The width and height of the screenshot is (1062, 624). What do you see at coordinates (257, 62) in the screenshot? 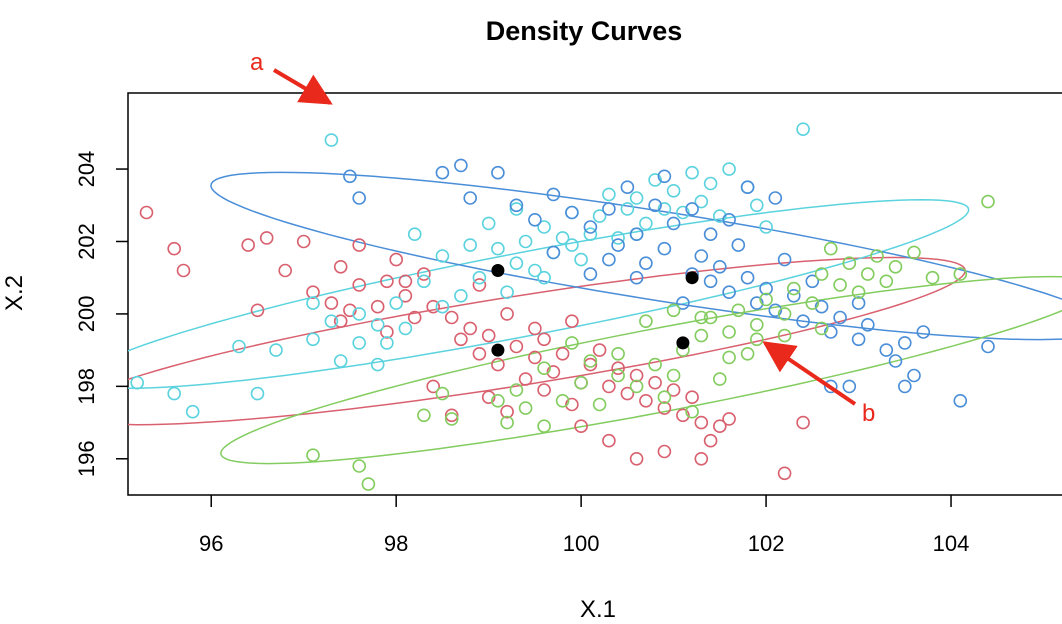
I see `annotation-a-label: a` at bounding box center [257, 62].